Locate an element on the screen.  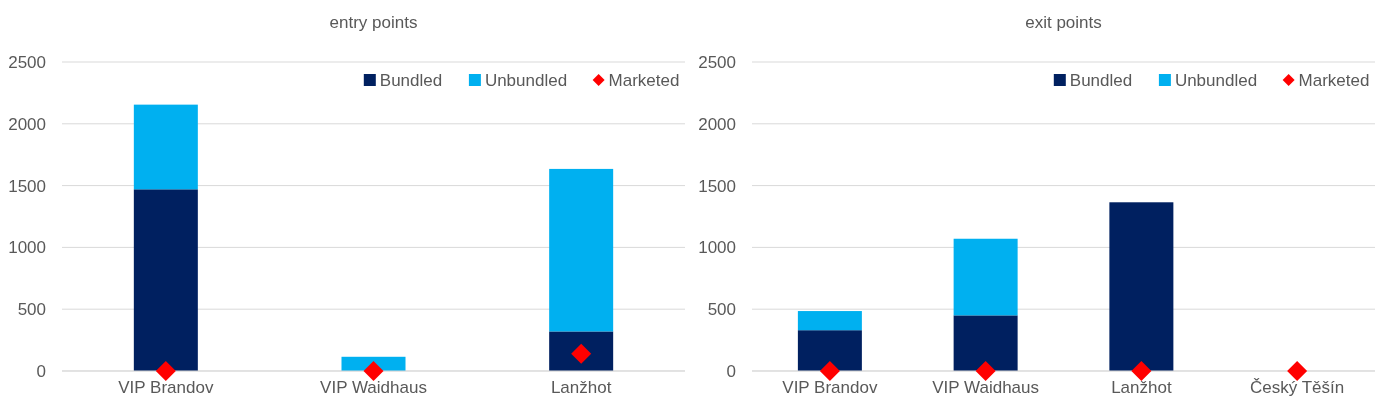
chart-title: entry points is located at coordinates (373, 22).